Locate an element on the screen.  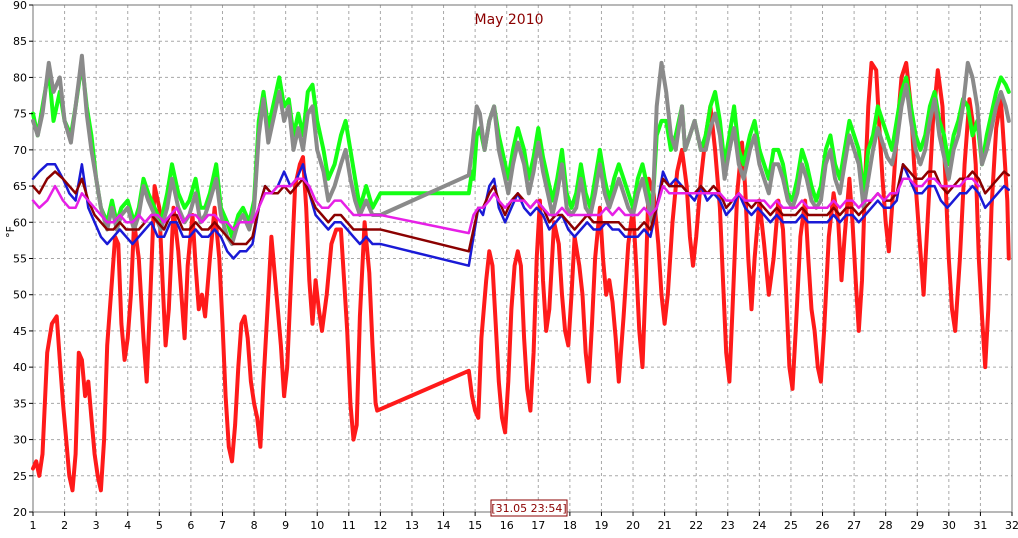
y-tick-label: 35 is located at coordinates (20, 403).